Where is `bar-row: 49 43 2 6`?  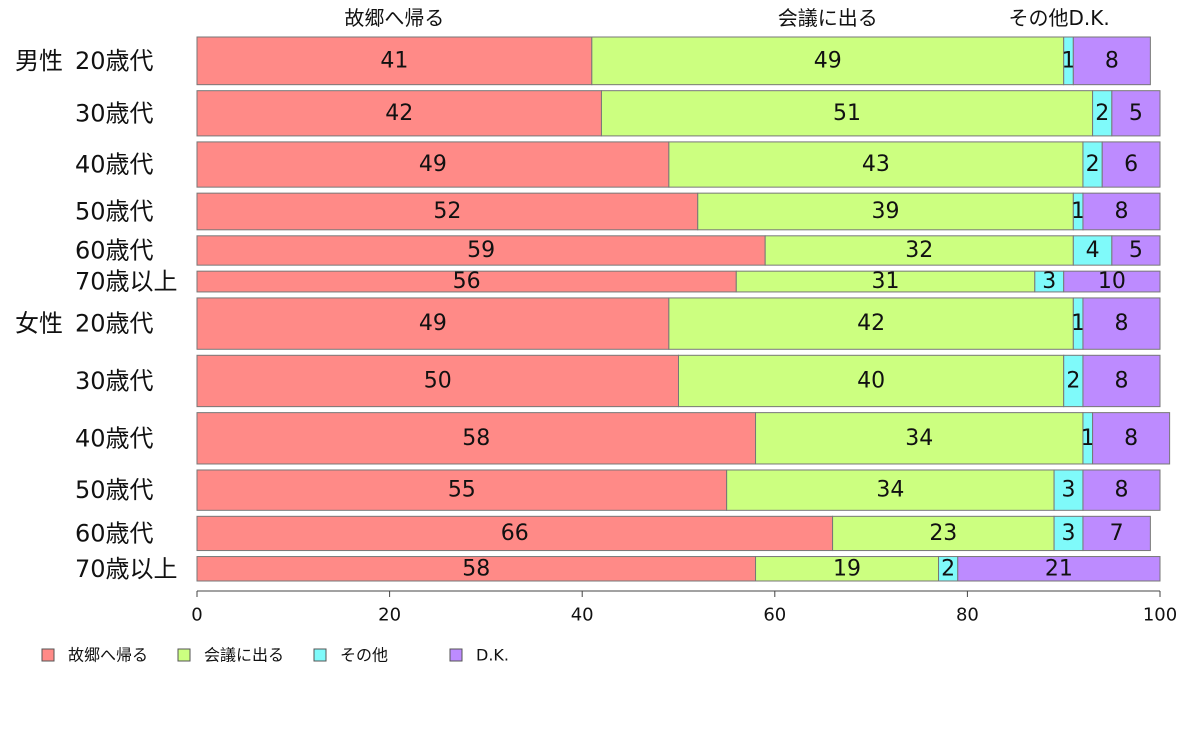
bar-row: 49 43 2 6 is located at coordinates (678, 164).